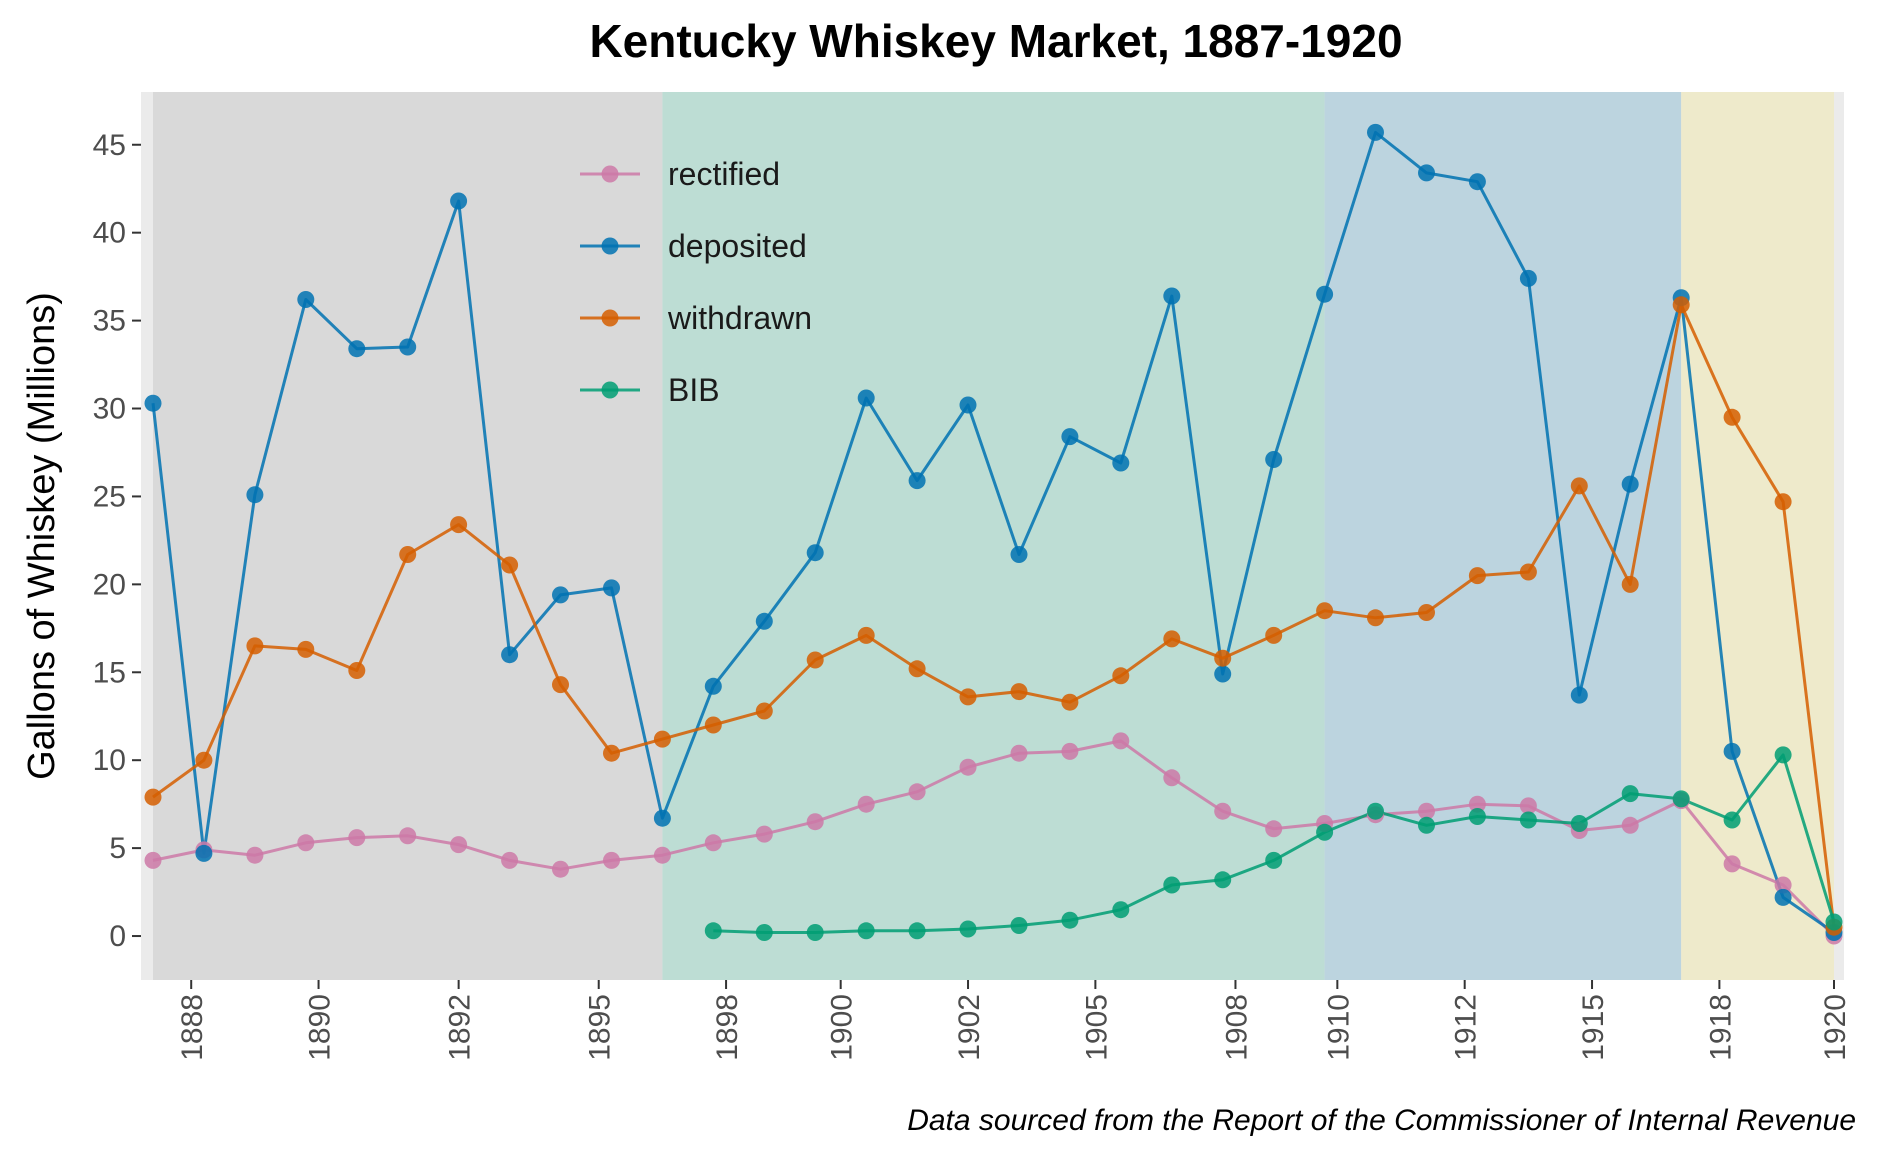 The image size is (1878, 1159). Describe the element at coordinates (739, 318) in the screenshot. I see `legend-label-withdrawn: withdrawn` at that location.